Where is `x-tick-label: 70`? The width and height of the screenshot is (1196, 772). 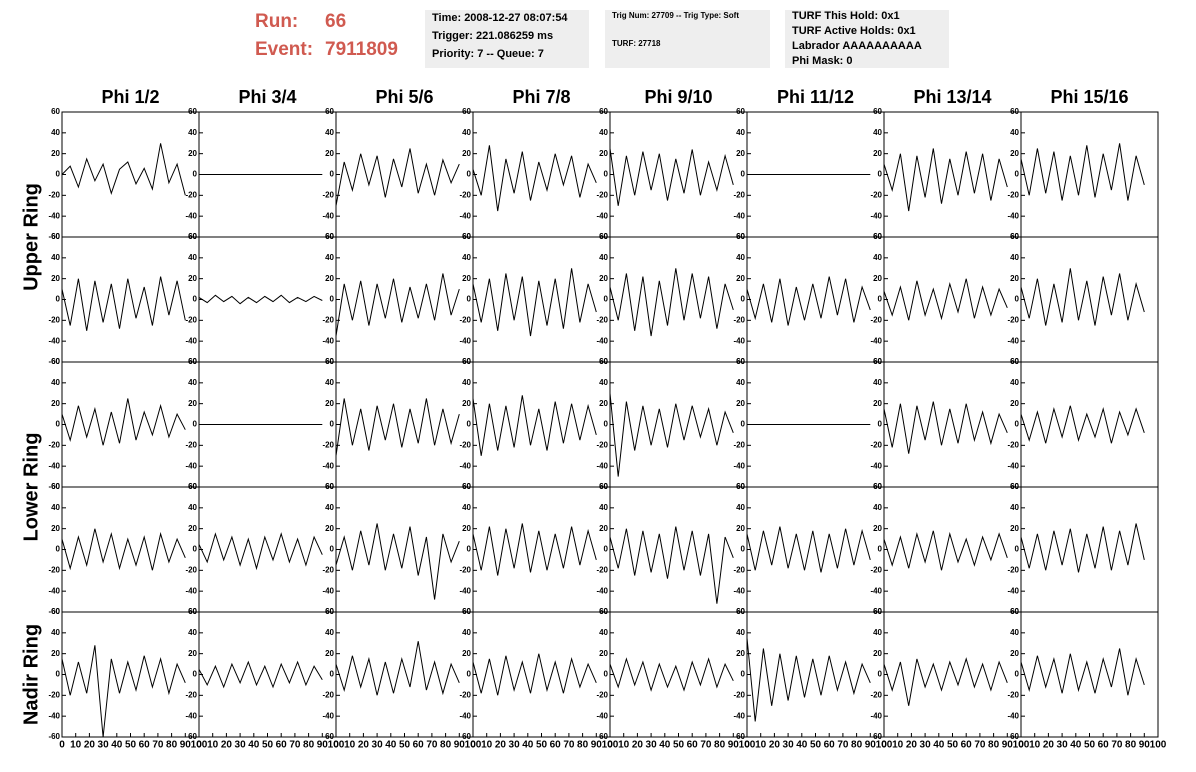
x-tick-label: 70 is located at coordinates (706, 745).